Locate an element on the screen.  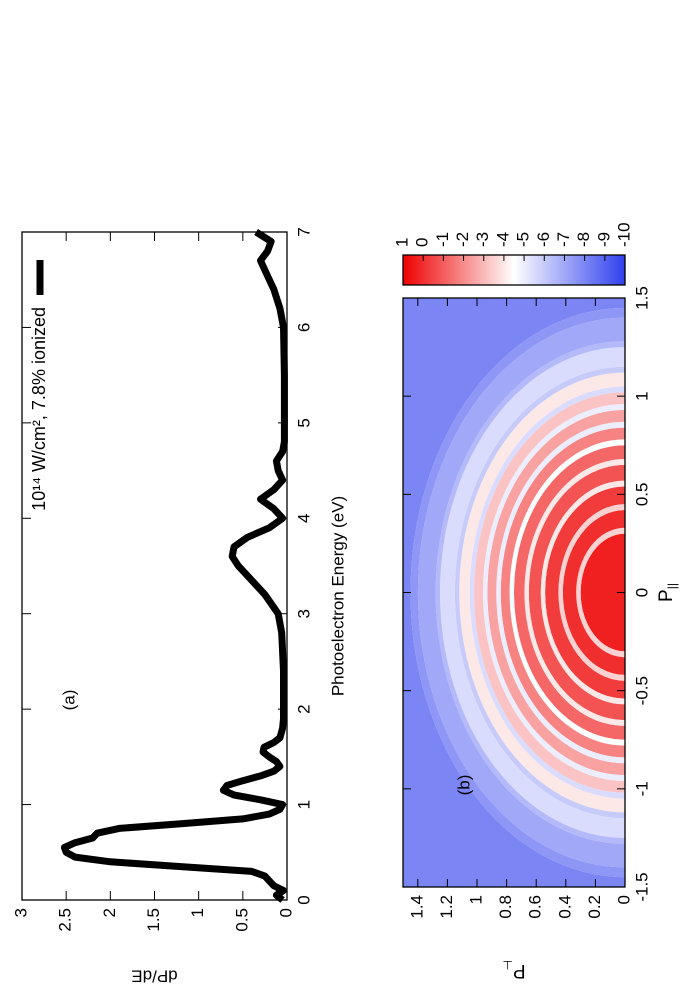
x-tick-label: 5 is located at coordinates (303, 422).